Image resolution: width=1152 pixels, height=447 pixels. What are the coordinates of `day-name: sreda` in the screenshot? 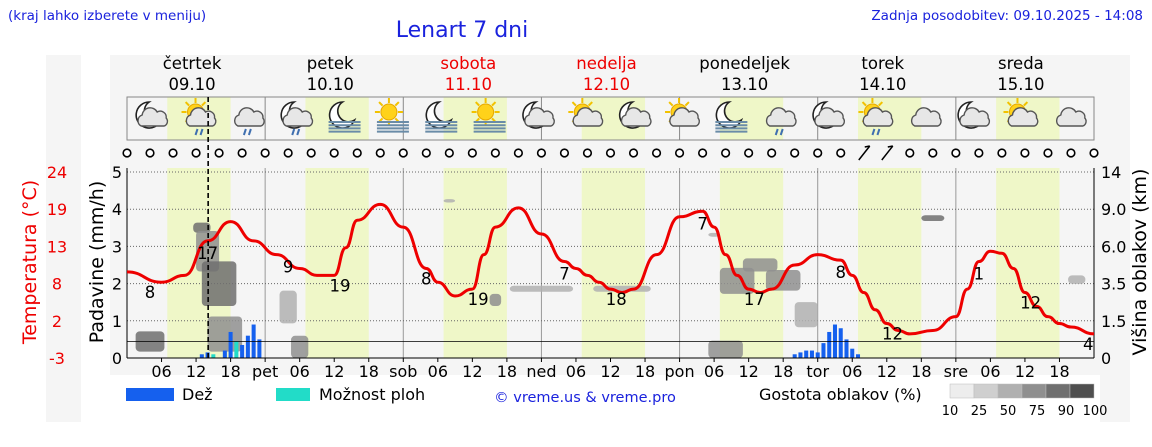 It's located at (1021, 63).